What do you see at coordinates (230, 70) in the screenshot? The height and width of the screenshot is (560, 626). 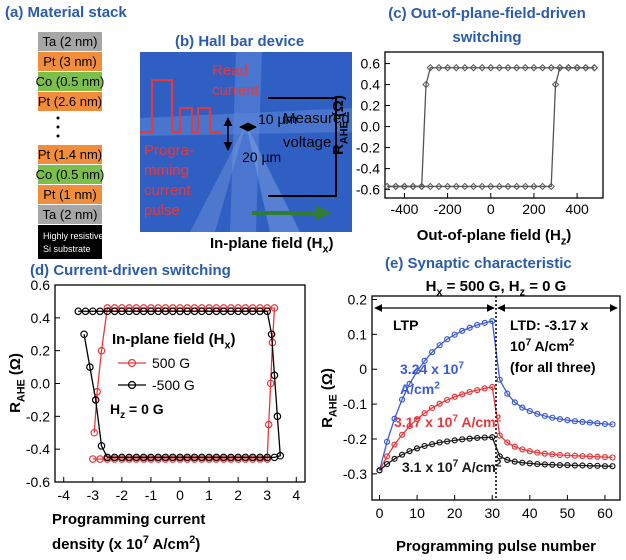 I see `read-current-label-part: Read` at bounding box center [230, 70].